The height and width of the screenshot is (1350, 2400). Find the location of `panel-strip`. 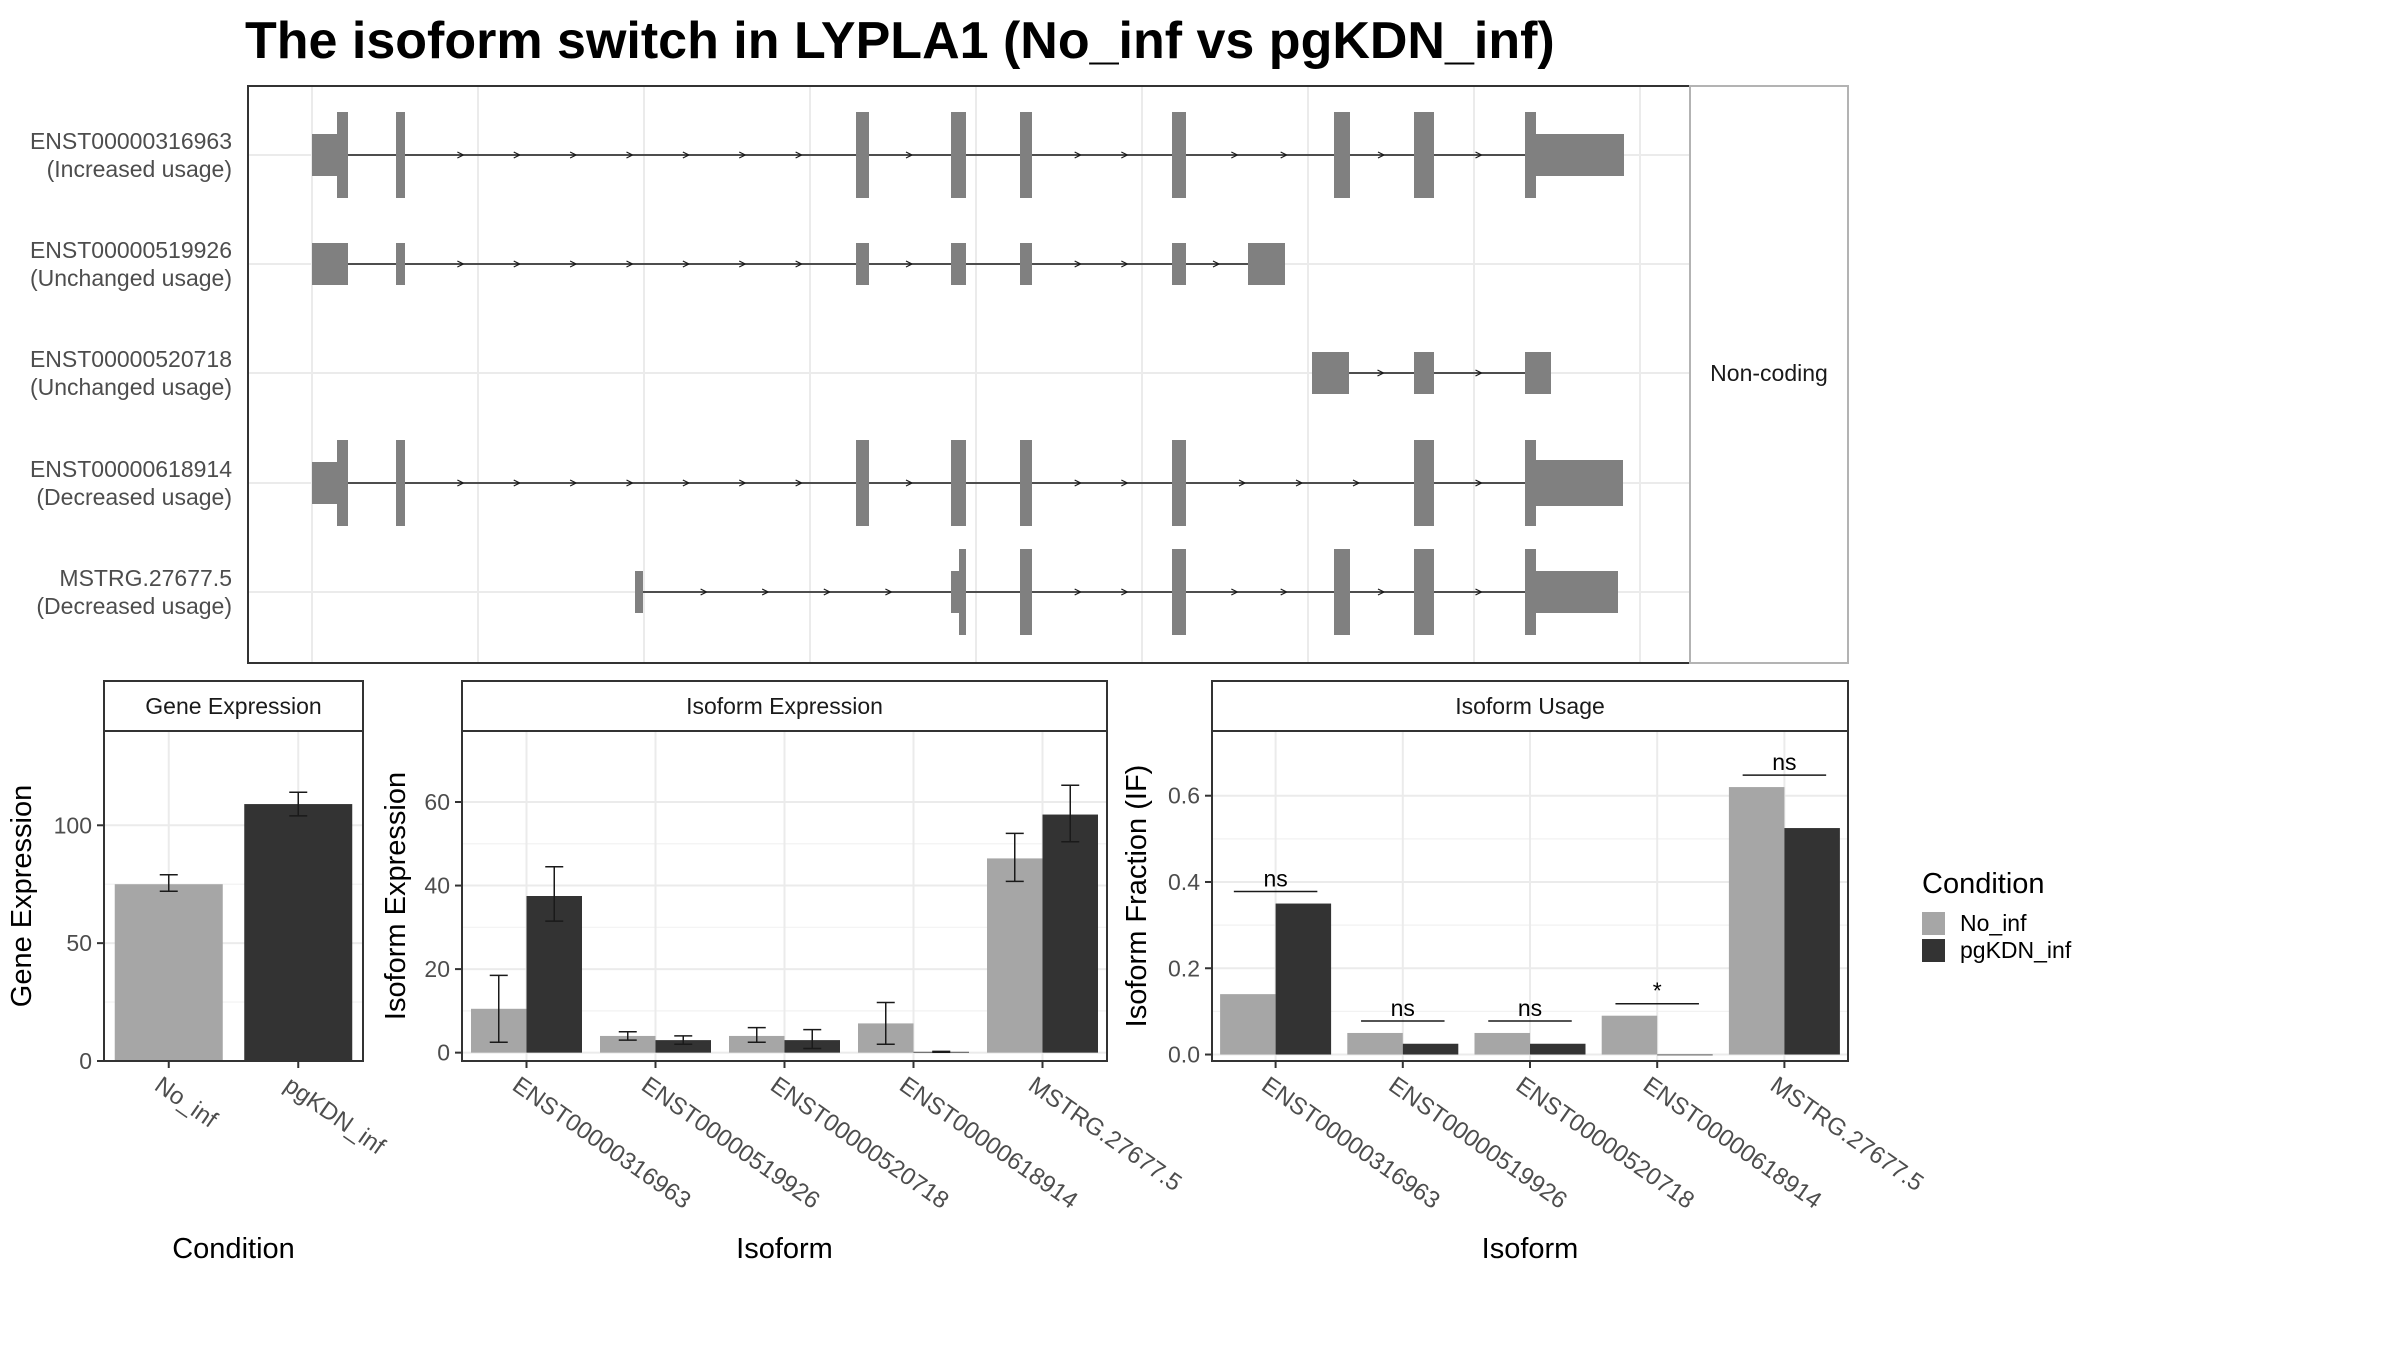

panel-strip is located at coordinates (233, 706).